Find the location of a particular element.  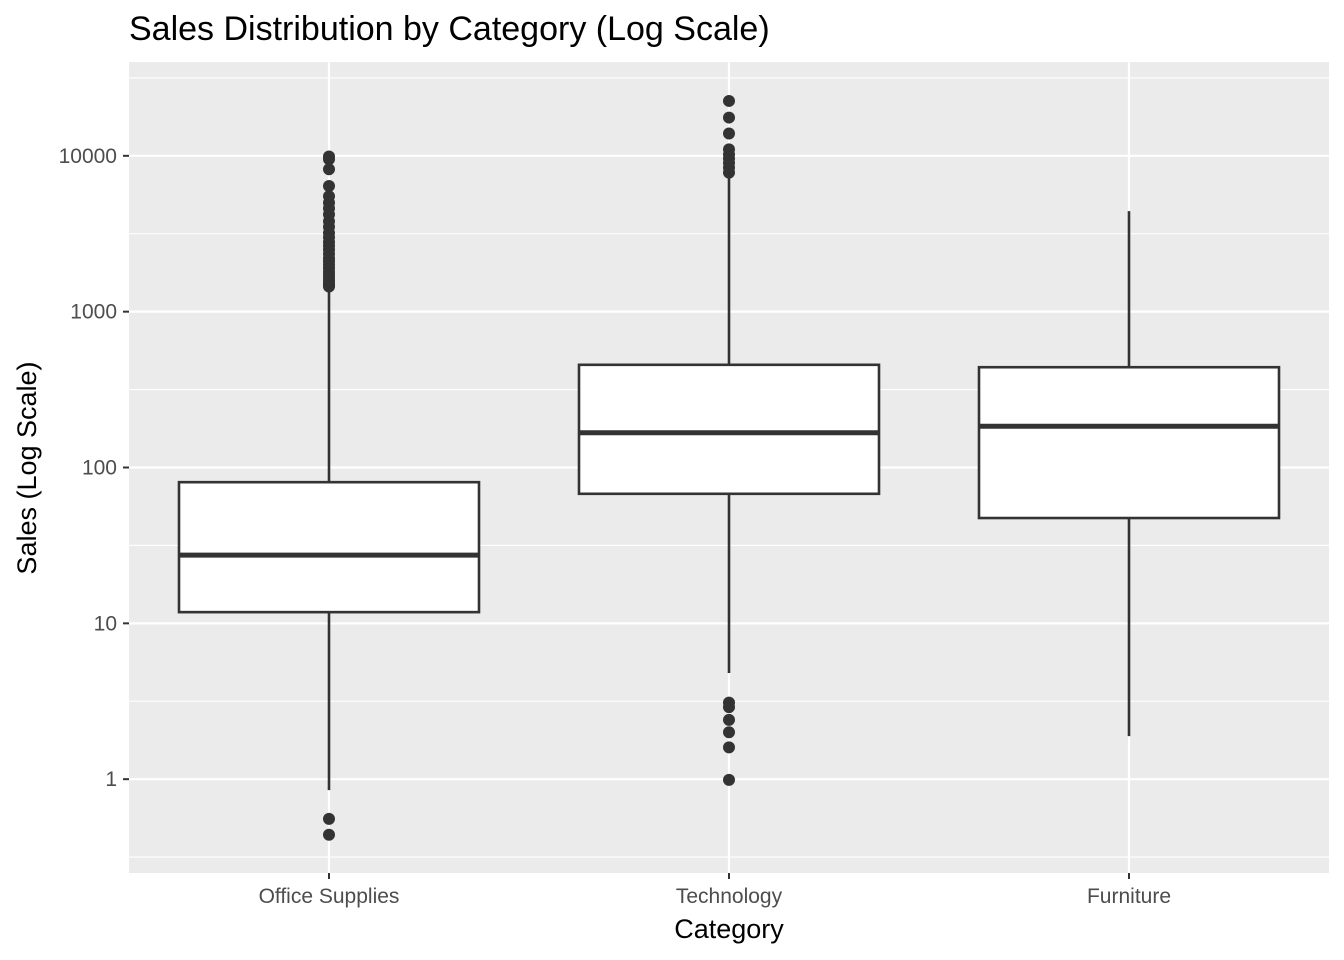

box-furniture is located at coordinates (1129, 474).